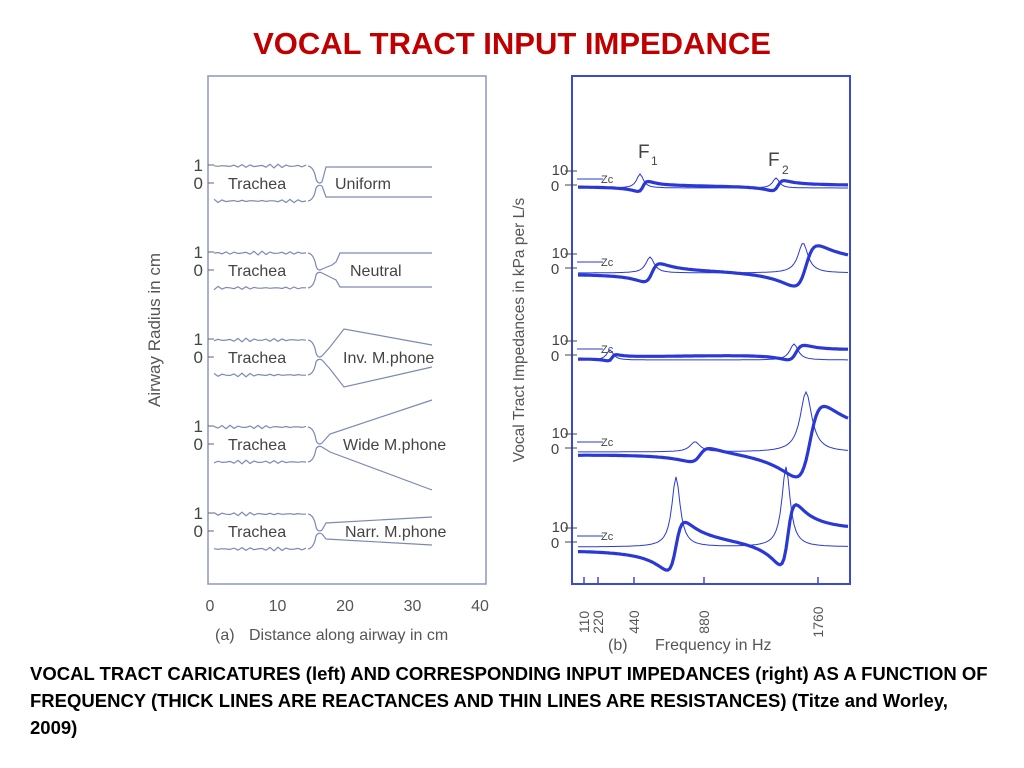 This screenshot has width=1024, height=768. I want to click on formant-label-f2: F 2, so click(778, 163).